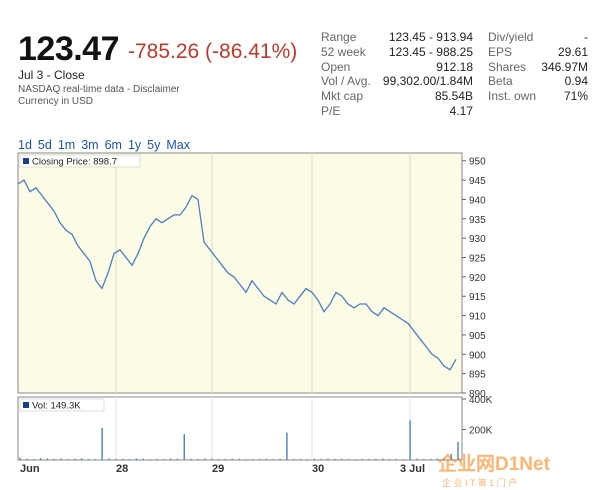 The image size is (600, 490). Describe the element at coordinates (134, 145) in the screenshot. I see `range-1y: 1y` at that location.